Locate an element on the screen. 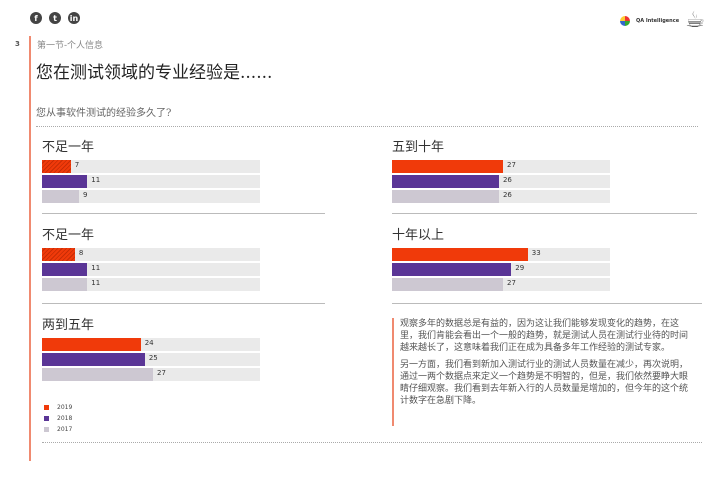 This screenshot has width=720, height=483. data-label: 8 is located at coordinates (81, 253).